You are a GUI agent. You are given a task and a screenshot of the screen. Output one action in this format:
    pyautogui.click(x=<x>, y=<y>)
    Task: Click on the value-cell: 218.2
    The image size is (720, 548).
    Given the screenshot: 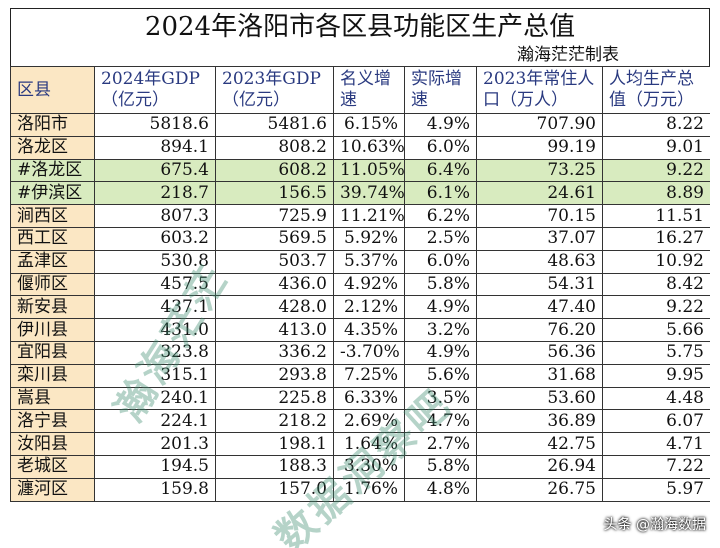 What is the action you would take?
    pyautogui.click(x=274, y=421)
    